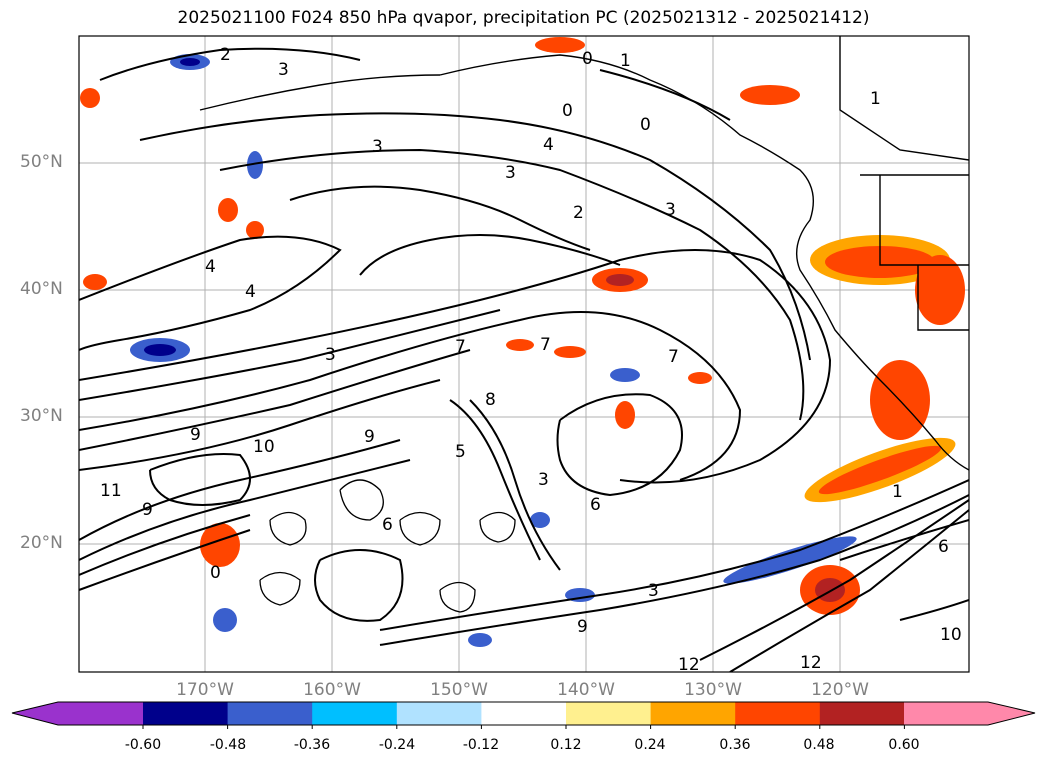  Describe the element at coordinates (312, 745) in the screenshot. I see `colorbar-tick-label: -0.36` at that location.